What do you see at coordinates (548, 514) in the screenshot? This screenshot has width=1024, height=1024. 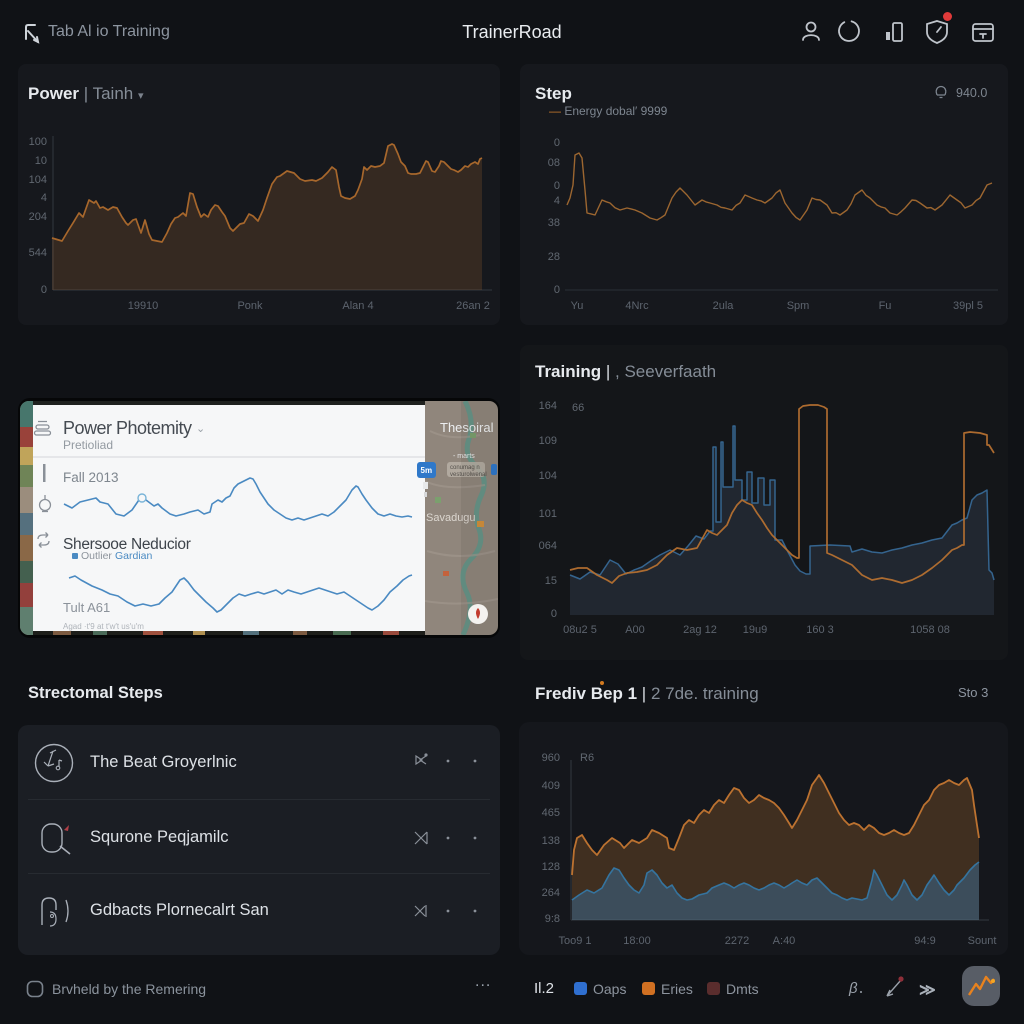 I see `svg-text: 101` at bounding box center [548, 514].